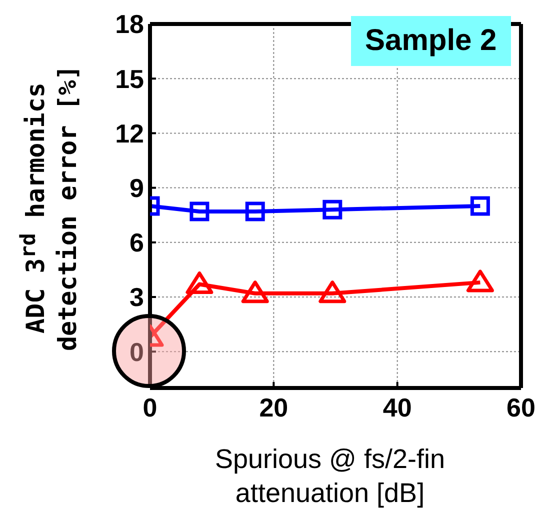  Describe the element at coordinates (330, 476) in the screenshot. I see `x-axis-title: Spurious @ fs/2-fin attenuation [dB]` at that location.